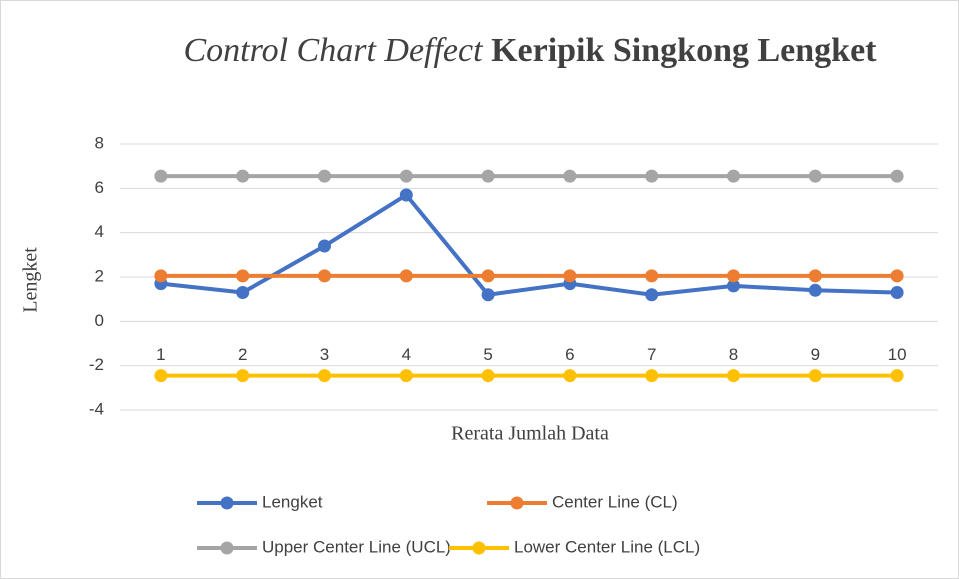 Image resolution: width=959 pixels, height=579 pixels. I want to click on legend-label: Lengket, so click(292, 501).